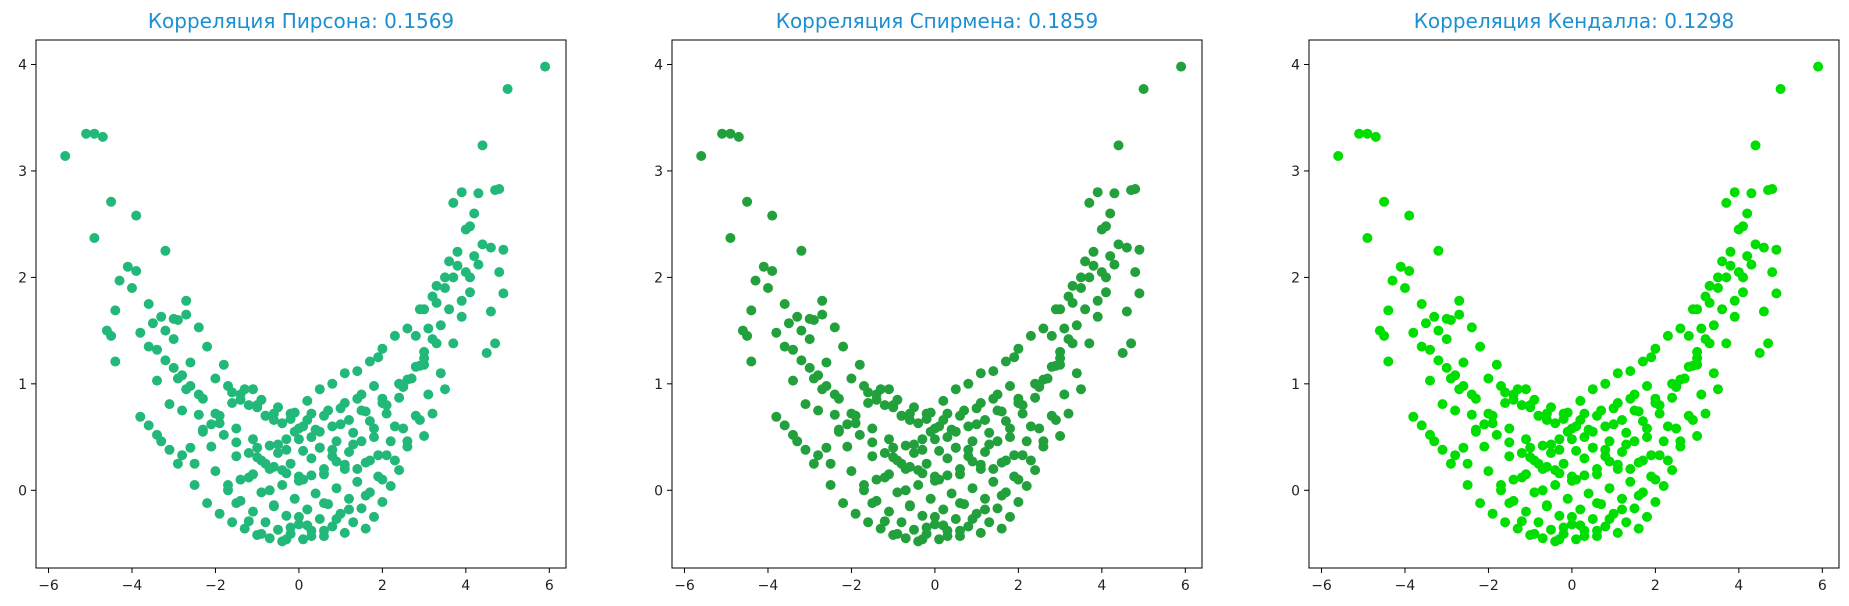  I want to click on y-tick-label: 4, so click(1295, 65).